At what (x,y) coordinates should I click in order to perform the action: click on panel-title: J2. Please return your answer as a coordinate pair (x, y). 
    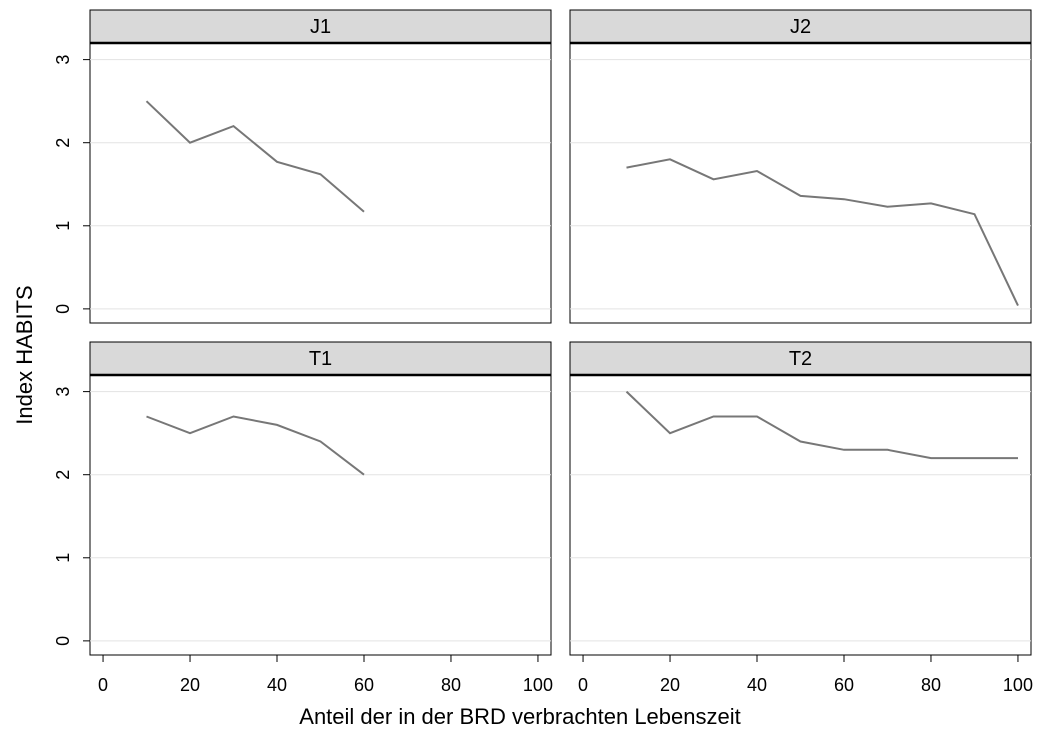
    Looking at the image, I should click on (800, 27).